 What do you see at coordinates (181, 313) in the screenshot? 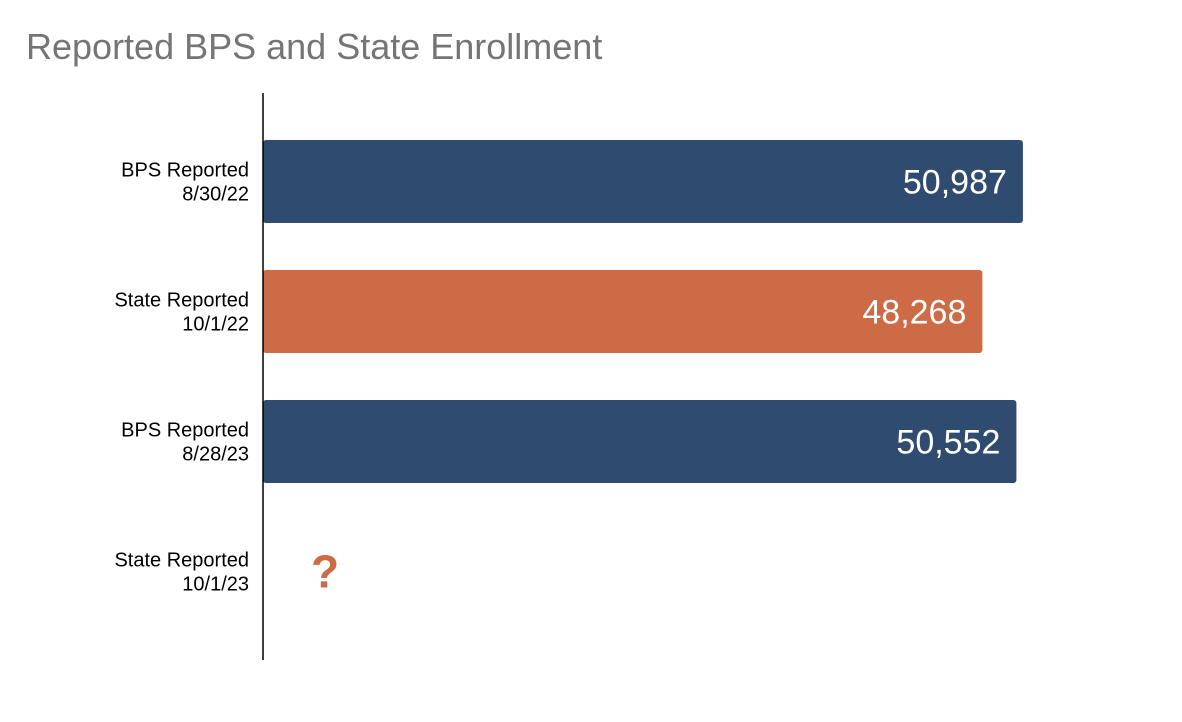
I see `category-label: State Reported 10/1/22` at bounding box center [181, 313].